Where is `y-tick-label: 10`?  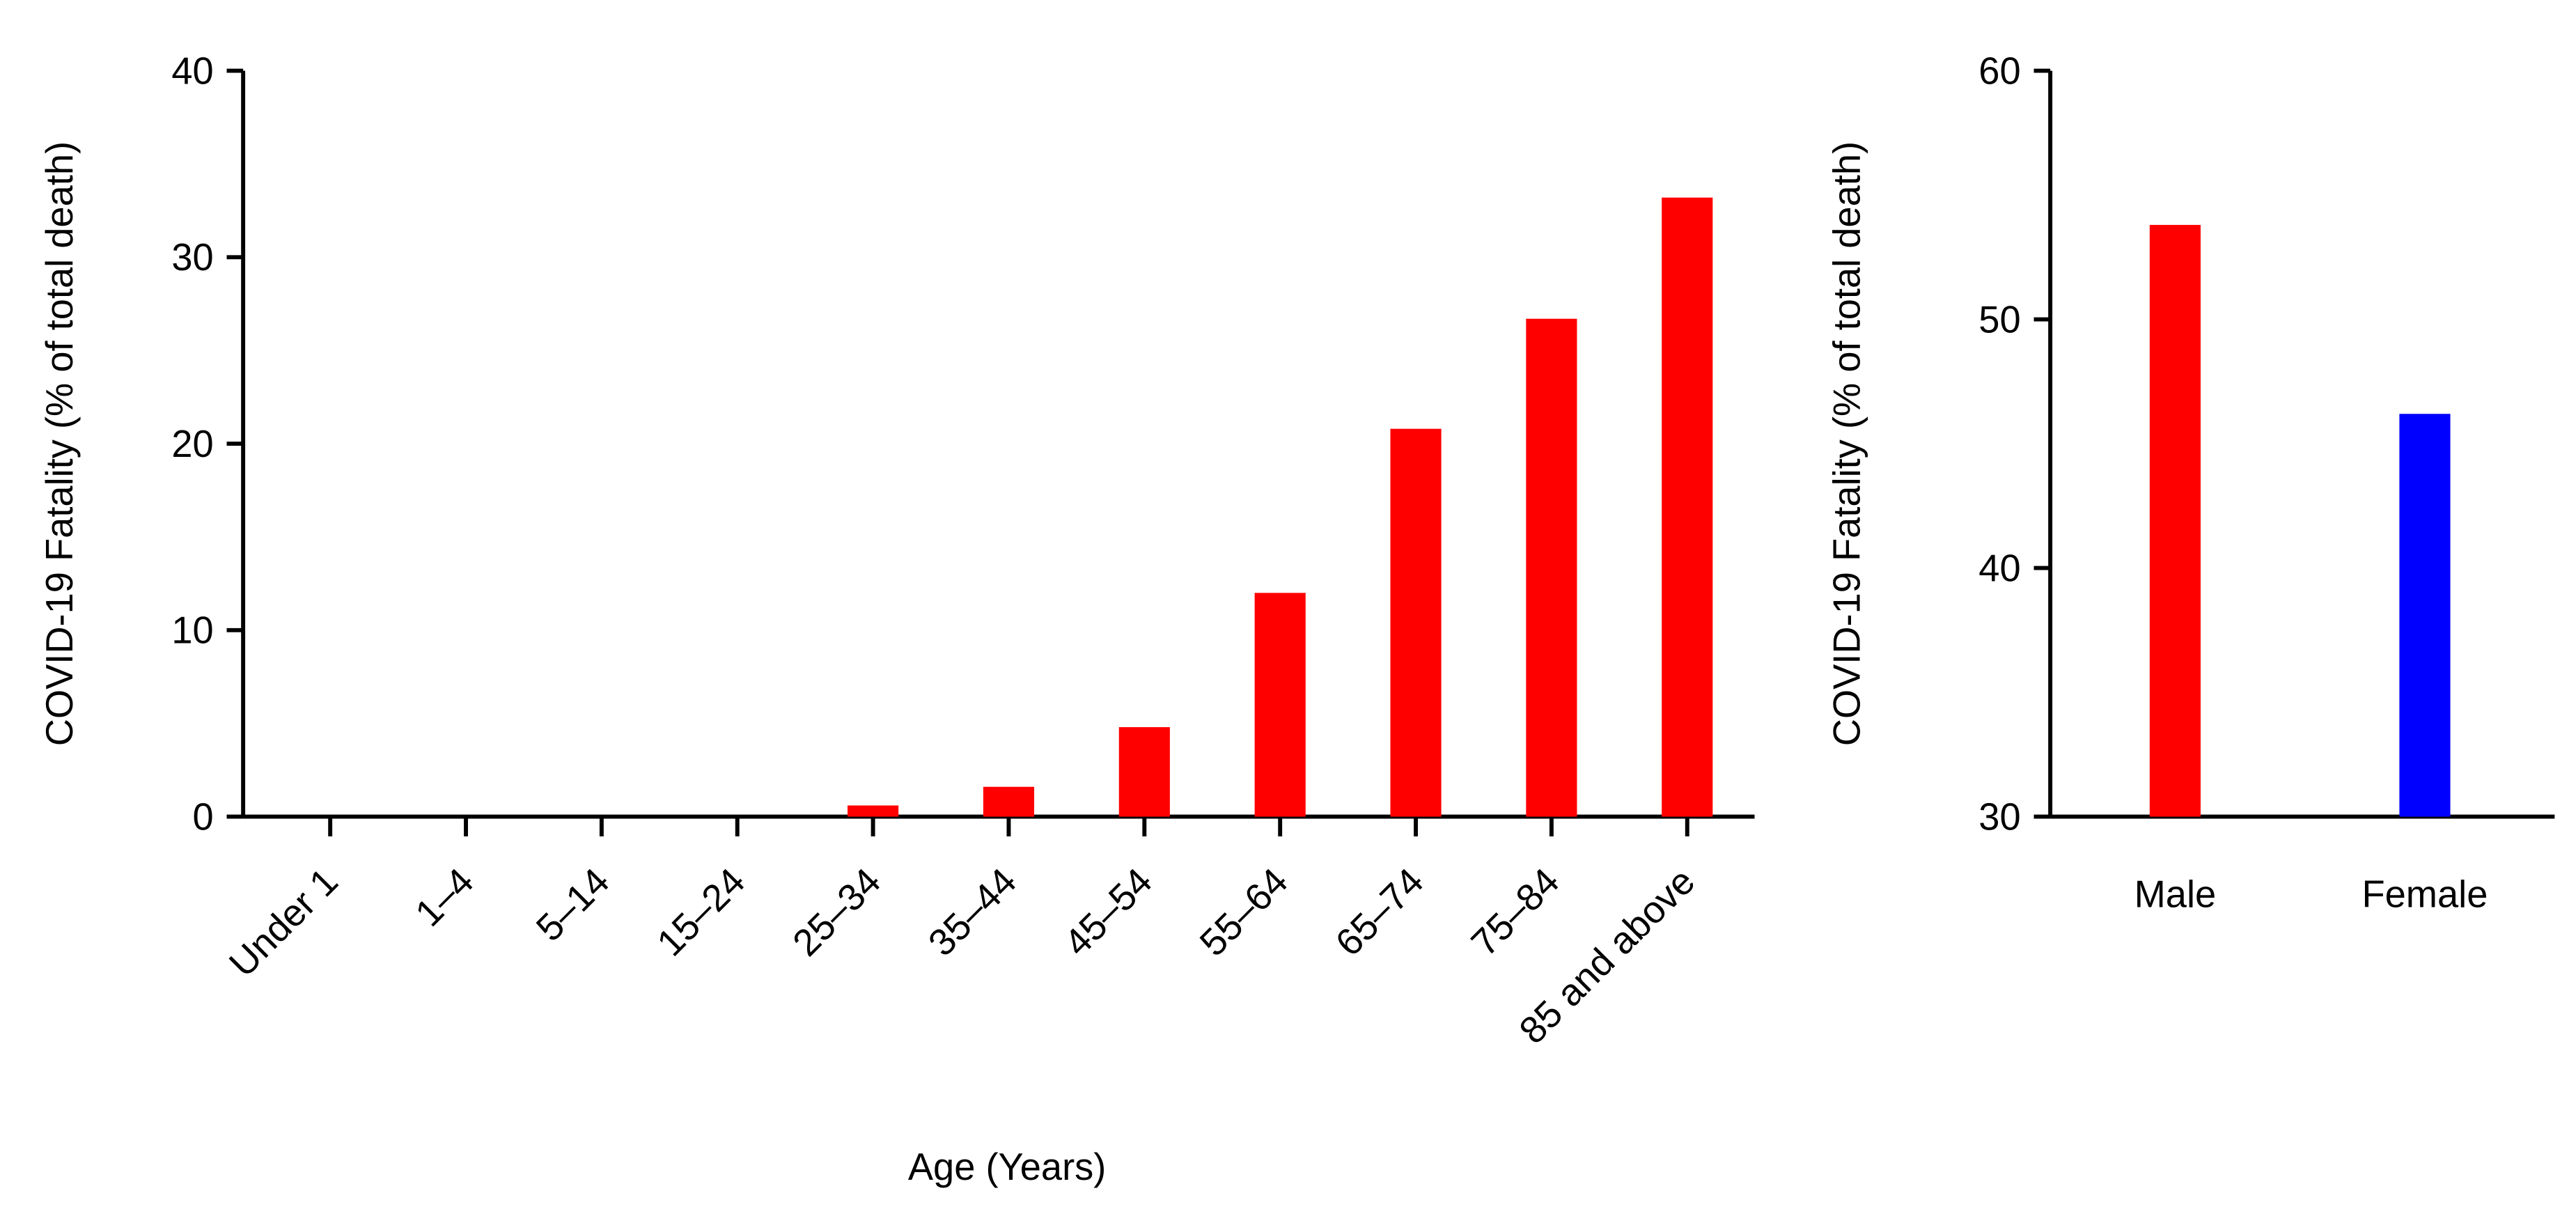 y-tick-label: 10 is located at coordinates (192, 631).